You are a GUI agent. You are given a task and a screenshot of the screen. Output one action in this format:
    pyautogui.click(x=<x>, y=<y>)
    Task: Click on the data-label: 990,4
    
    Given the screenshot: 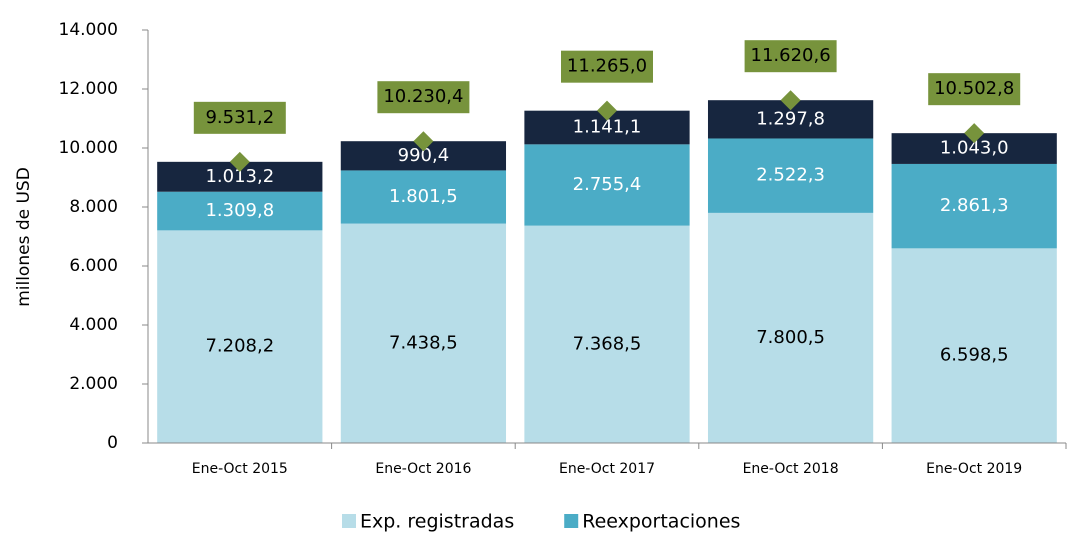 What is the action you would take?
    pyautogui.click(x=424, y=155)
    